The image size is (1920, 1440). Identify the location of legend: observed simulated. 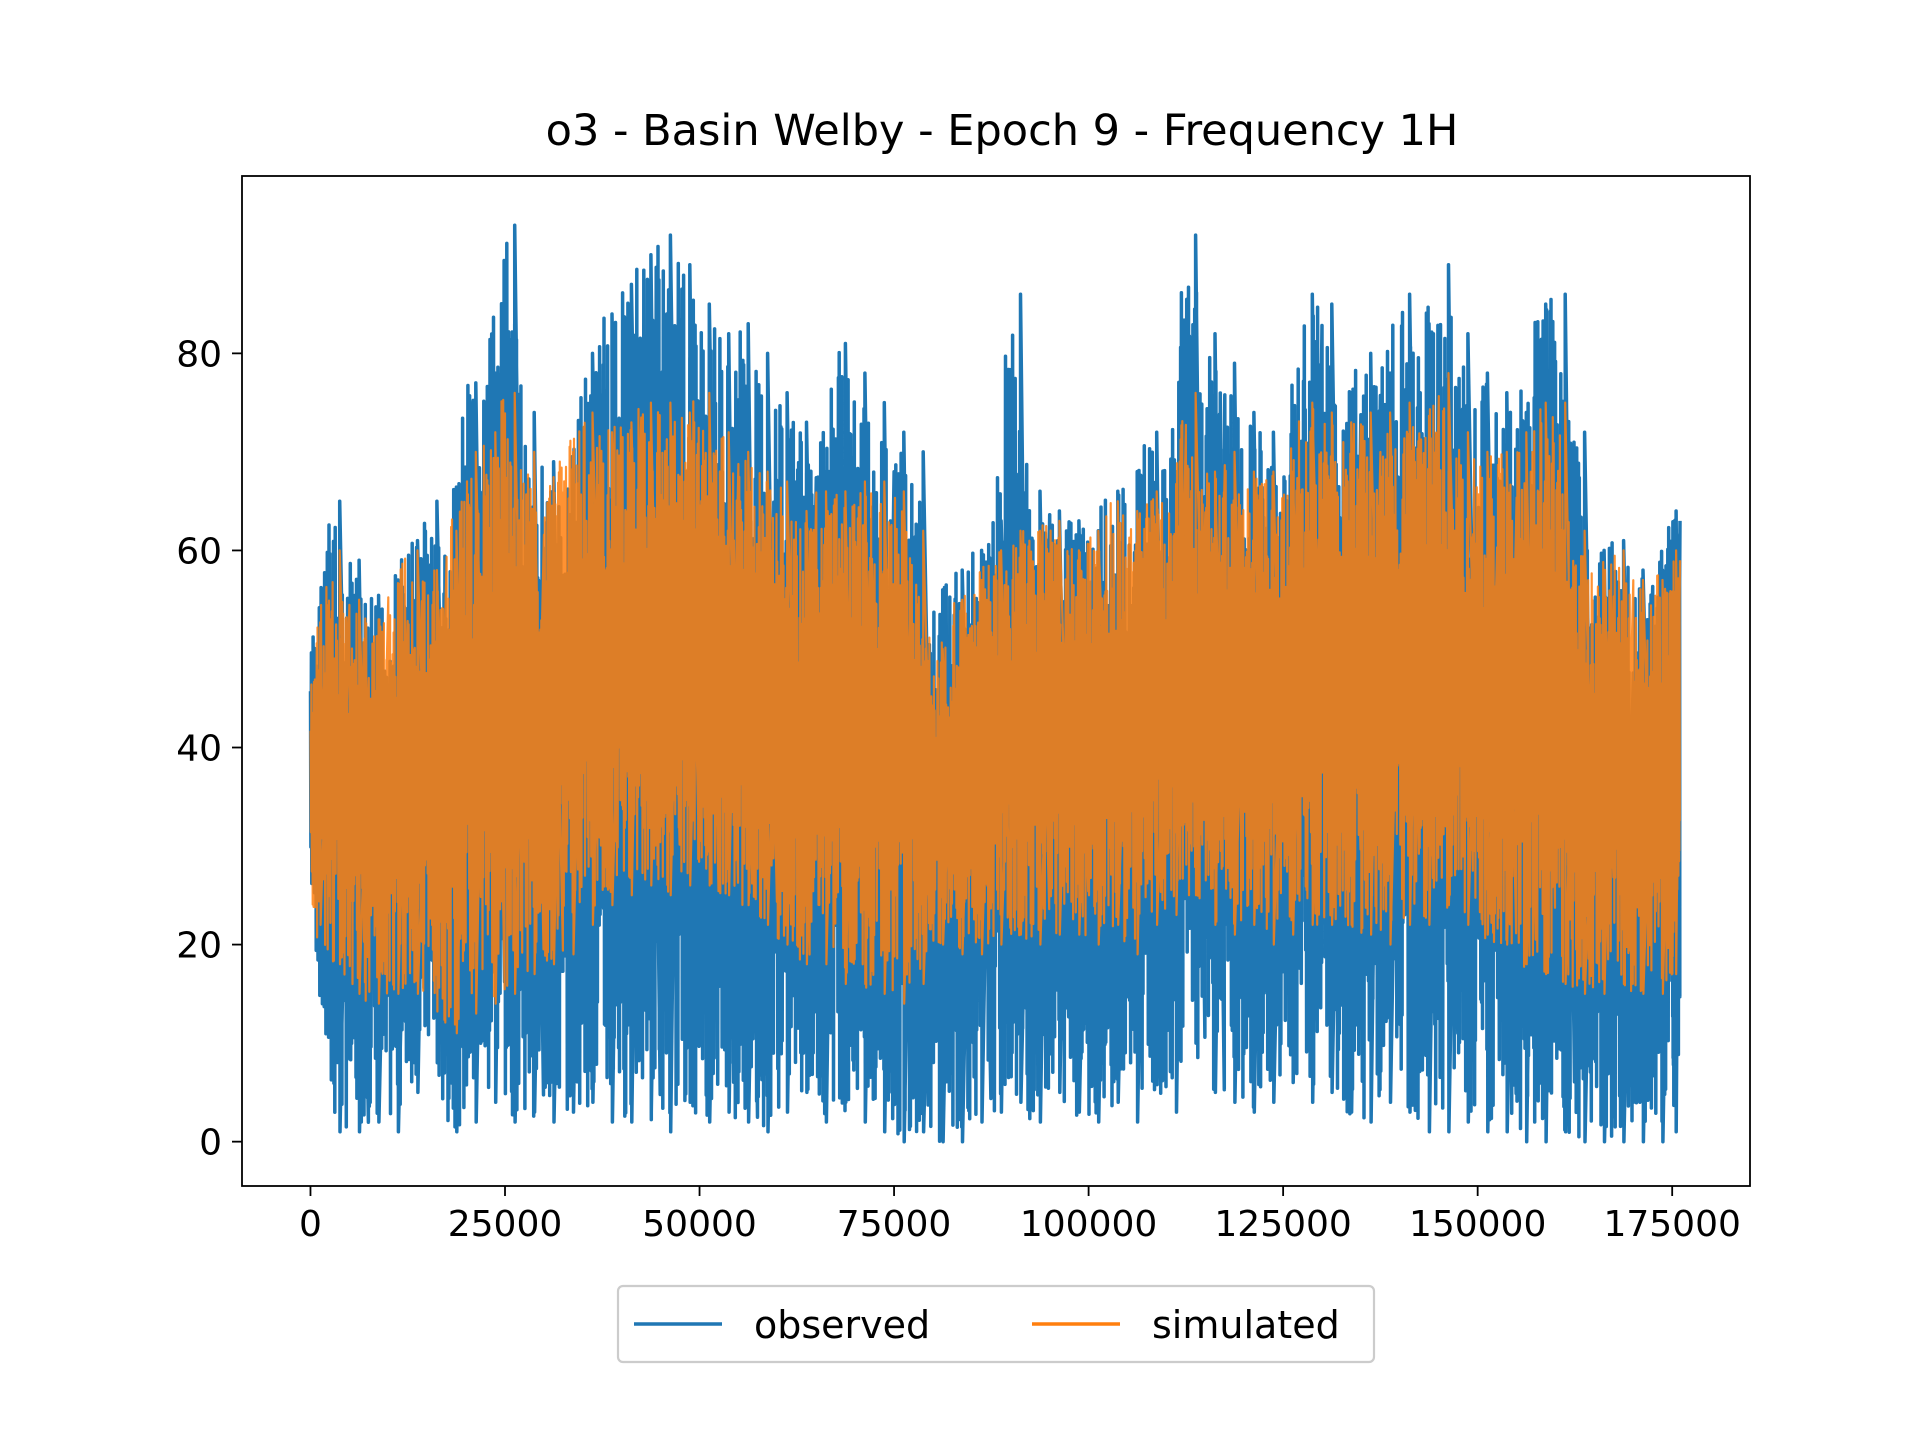
(996, 1324).